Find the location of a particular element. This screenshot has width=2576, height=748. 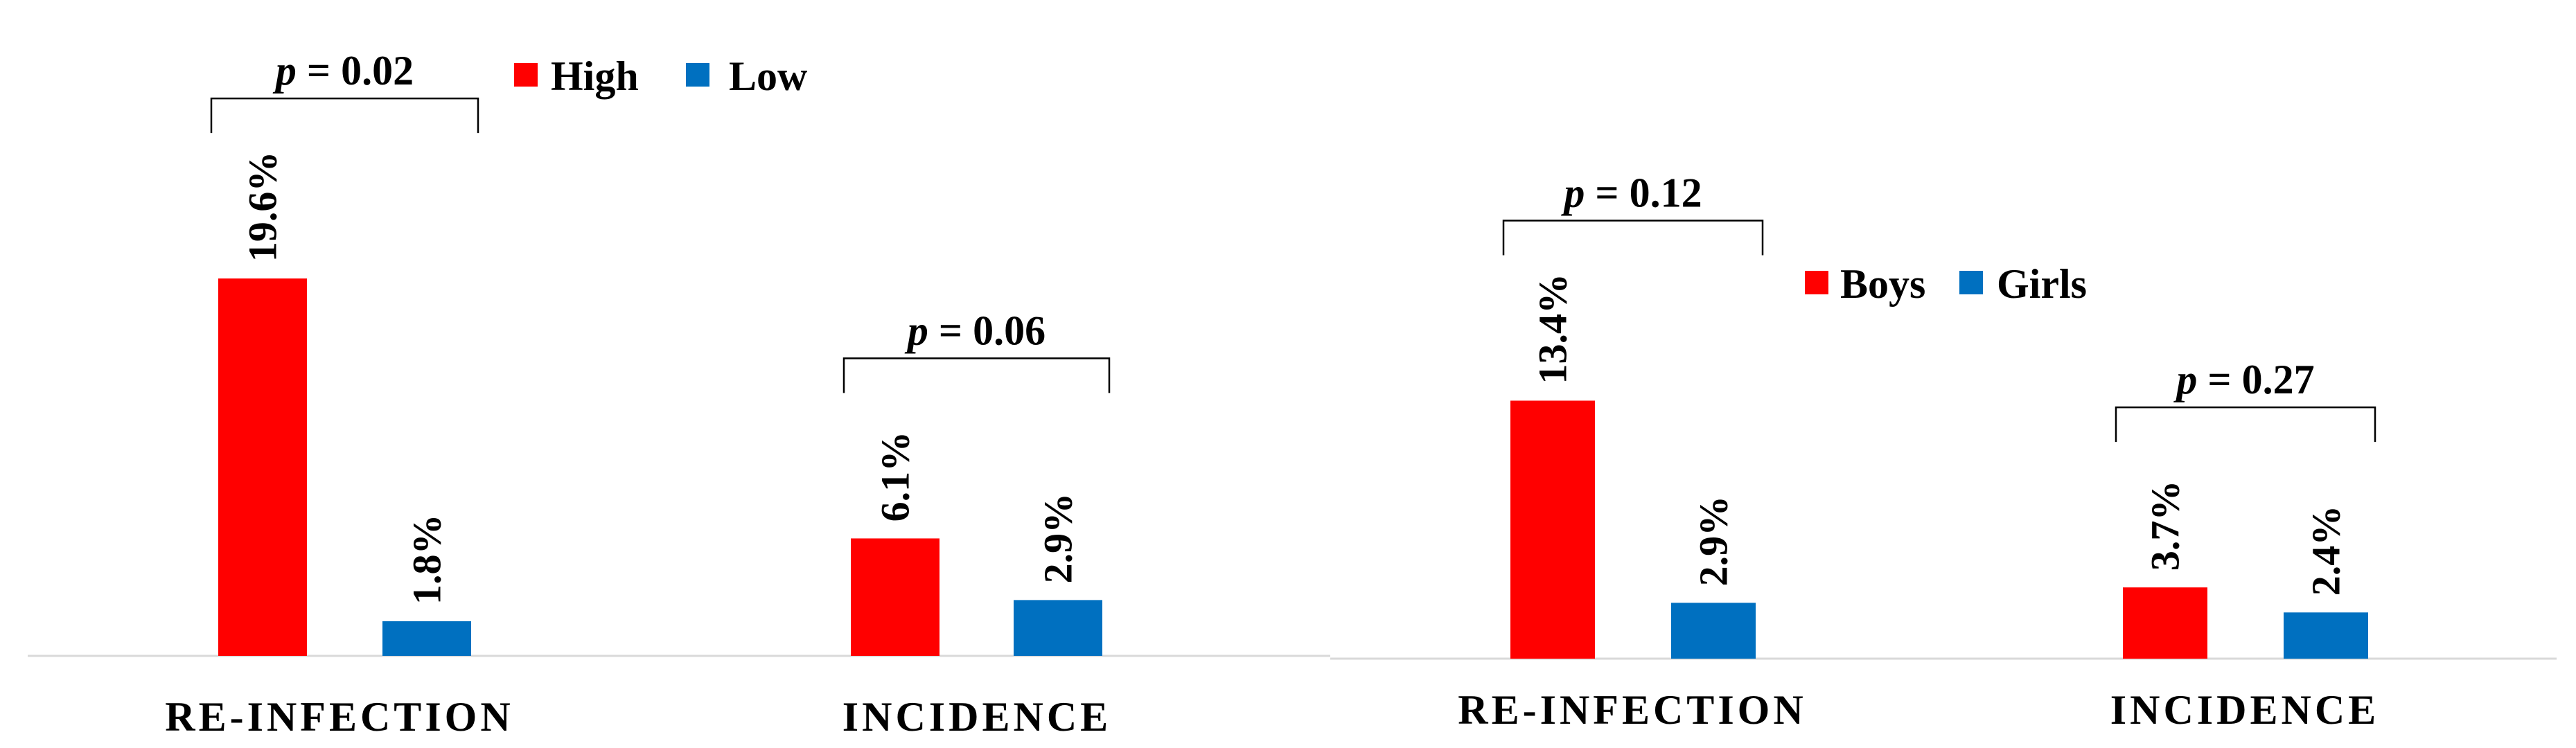

p-value-text: = 0.02 is located at coordinates (355, 70).